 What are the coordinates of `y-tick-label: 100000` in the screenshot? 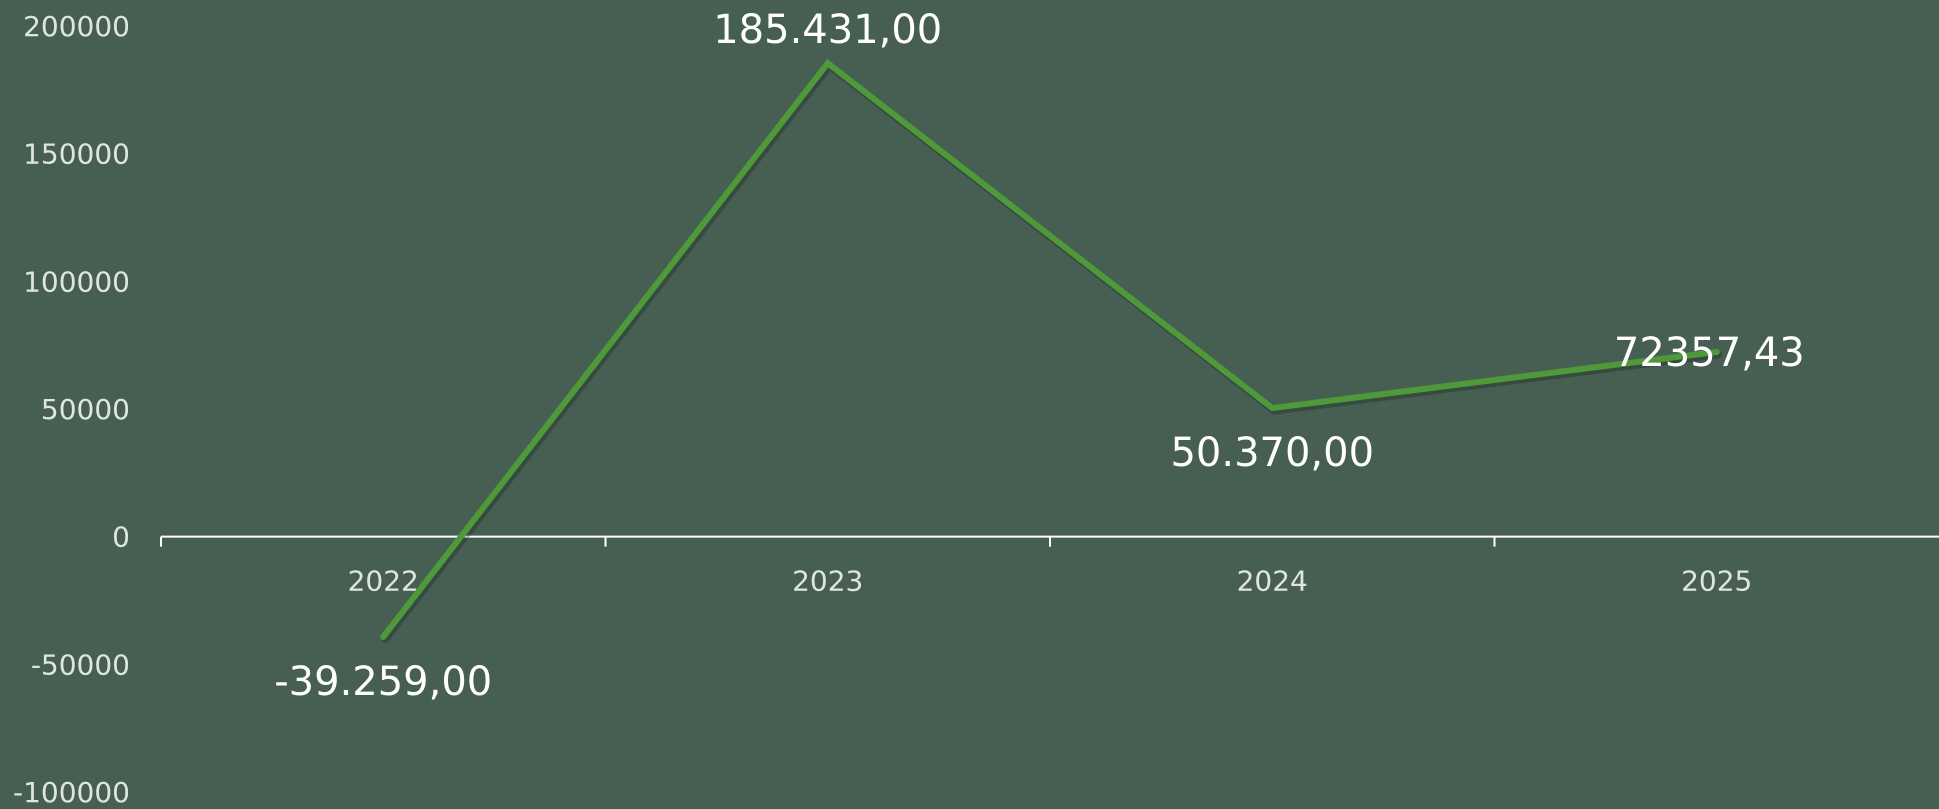 It's located at (76, 281).